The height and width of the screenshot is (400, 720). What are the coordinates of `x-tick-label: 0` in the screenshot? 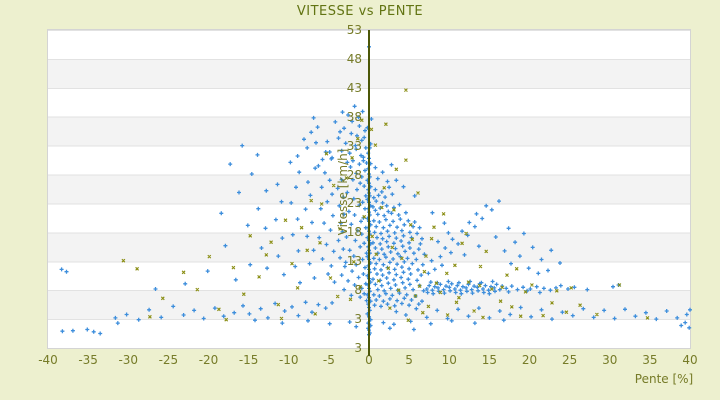 It's located at (369, 360).